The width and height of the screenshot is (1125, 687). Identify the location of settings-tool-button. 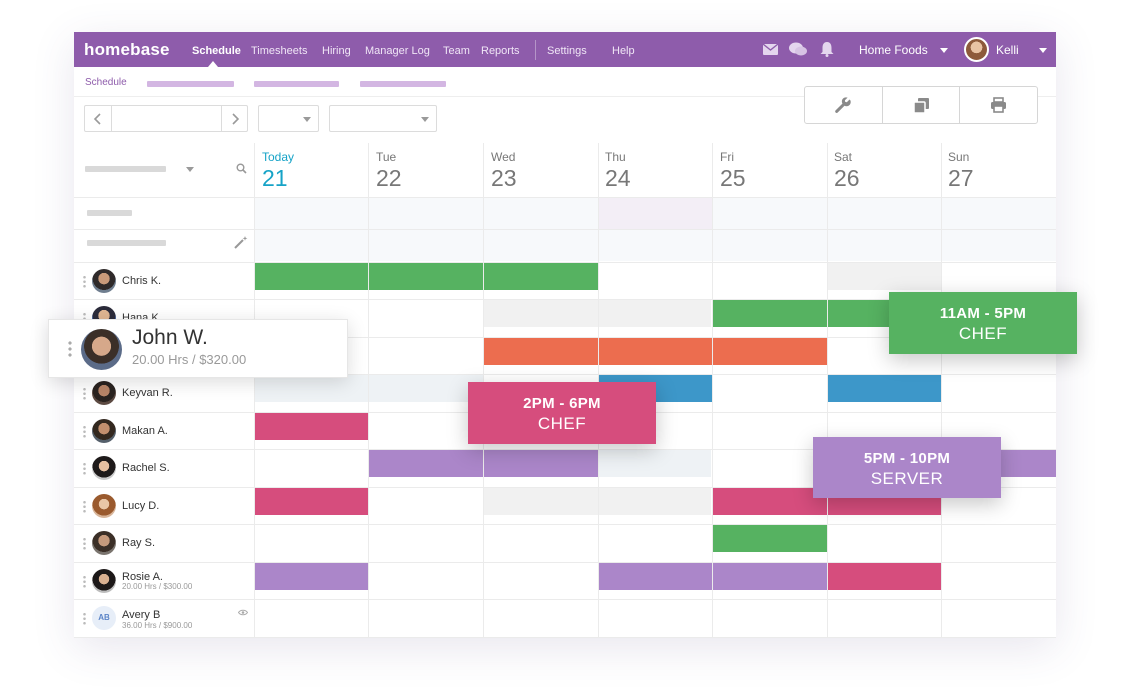
(844, 105).